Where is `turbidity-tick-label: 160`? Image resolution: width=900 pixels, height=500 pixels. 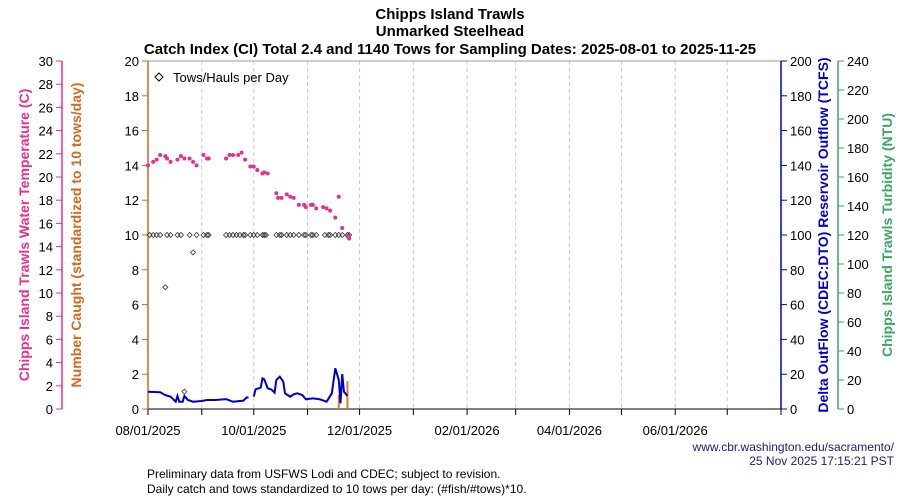 turbidity-tick-label: 160 is located at coordinates (858, 177).